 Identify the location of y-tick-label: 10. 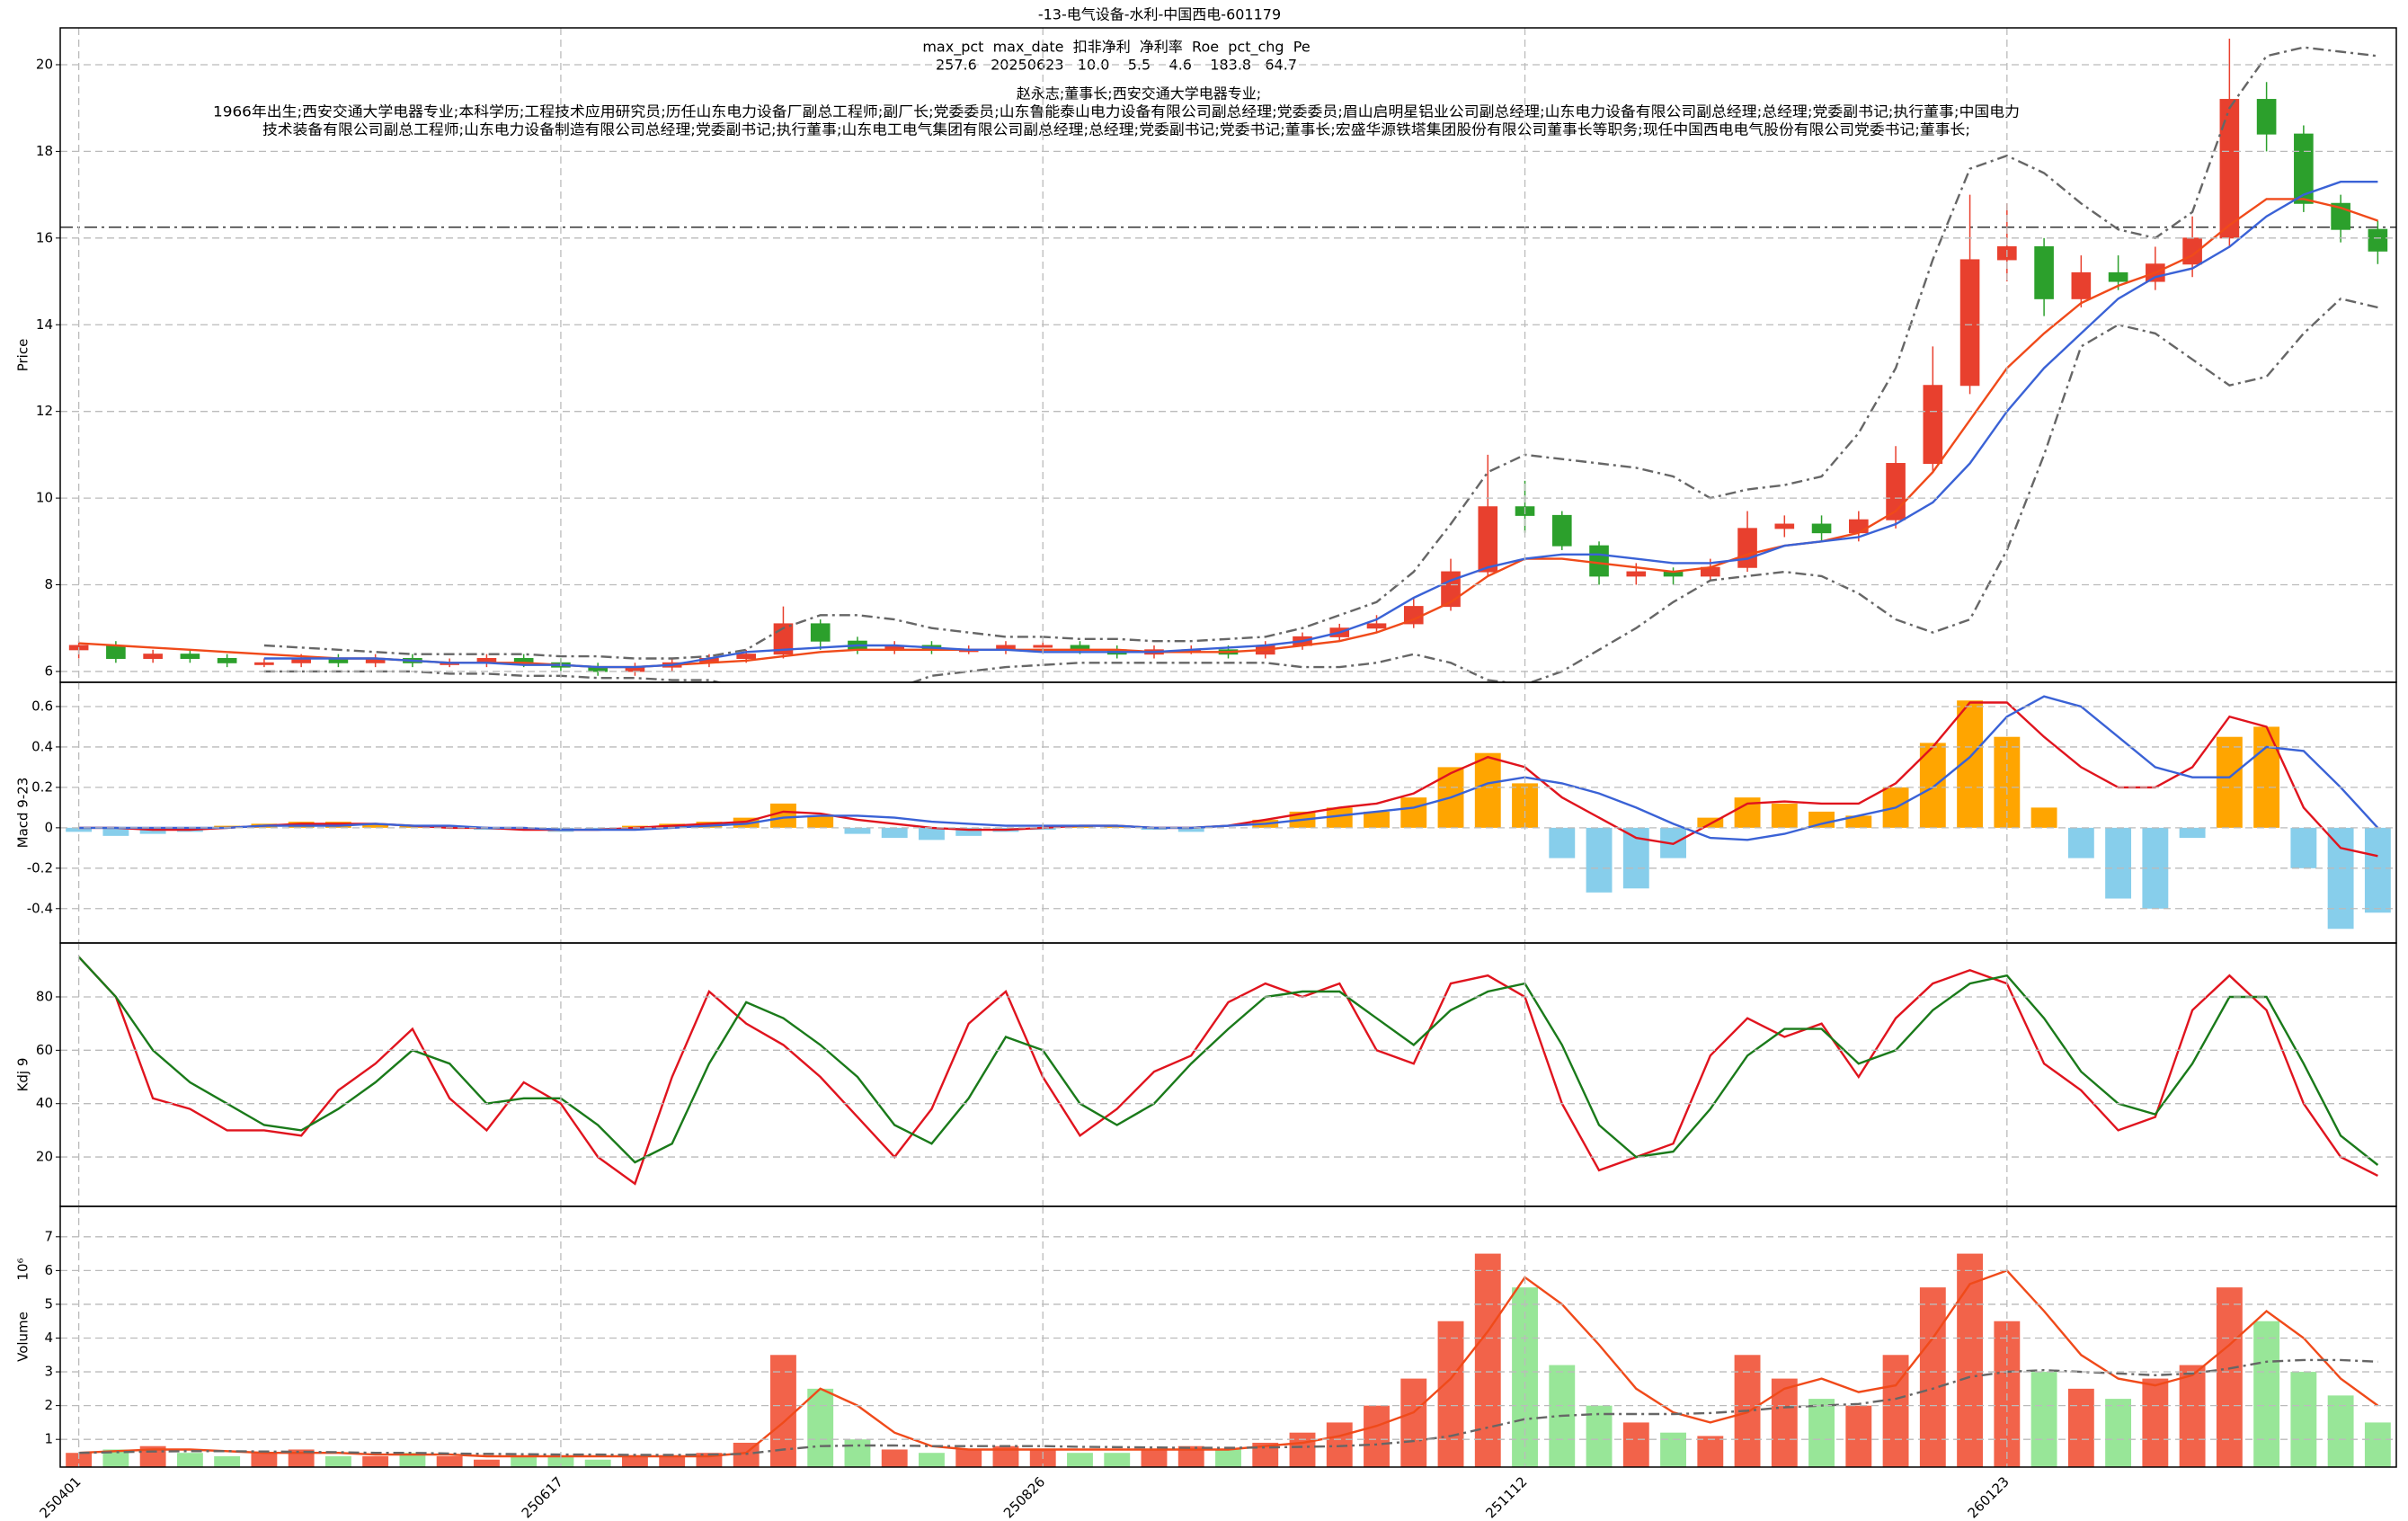
(44, 498).